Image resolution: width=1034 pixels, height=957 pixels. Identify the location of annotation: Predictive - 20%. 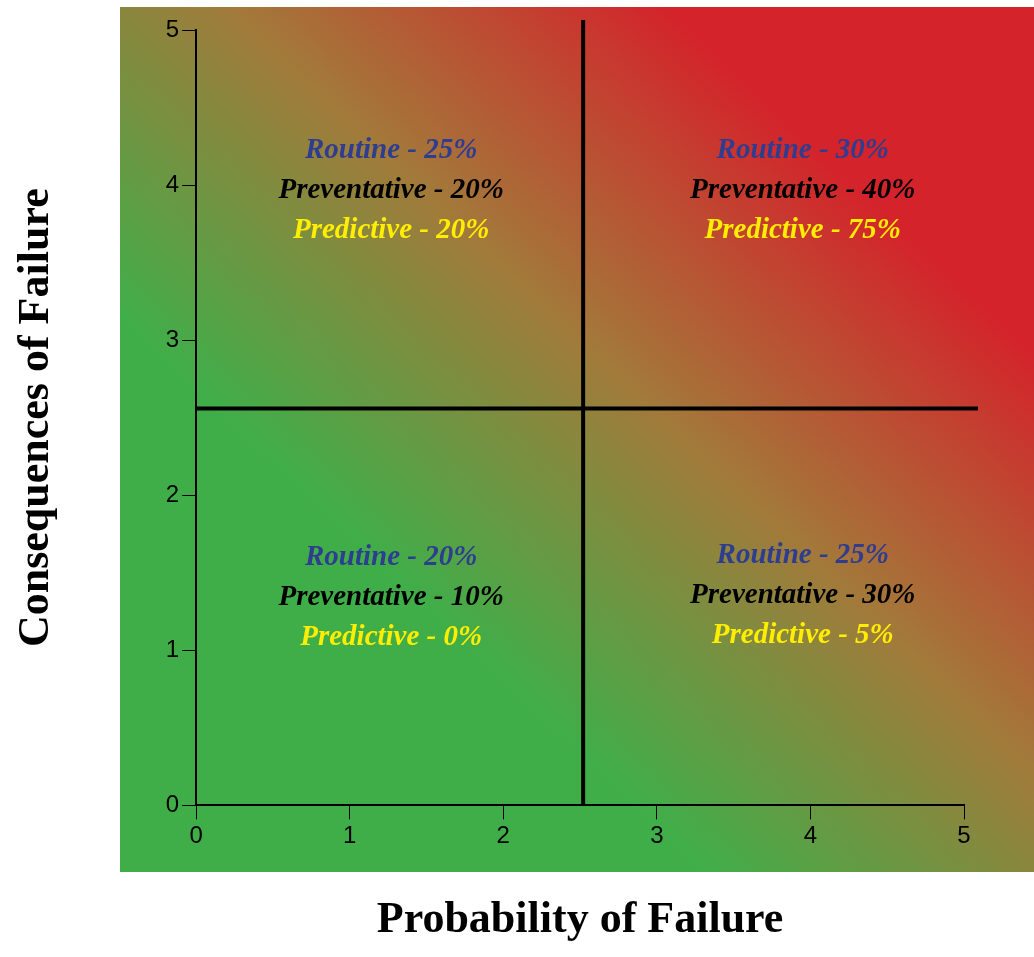
(390, 227).